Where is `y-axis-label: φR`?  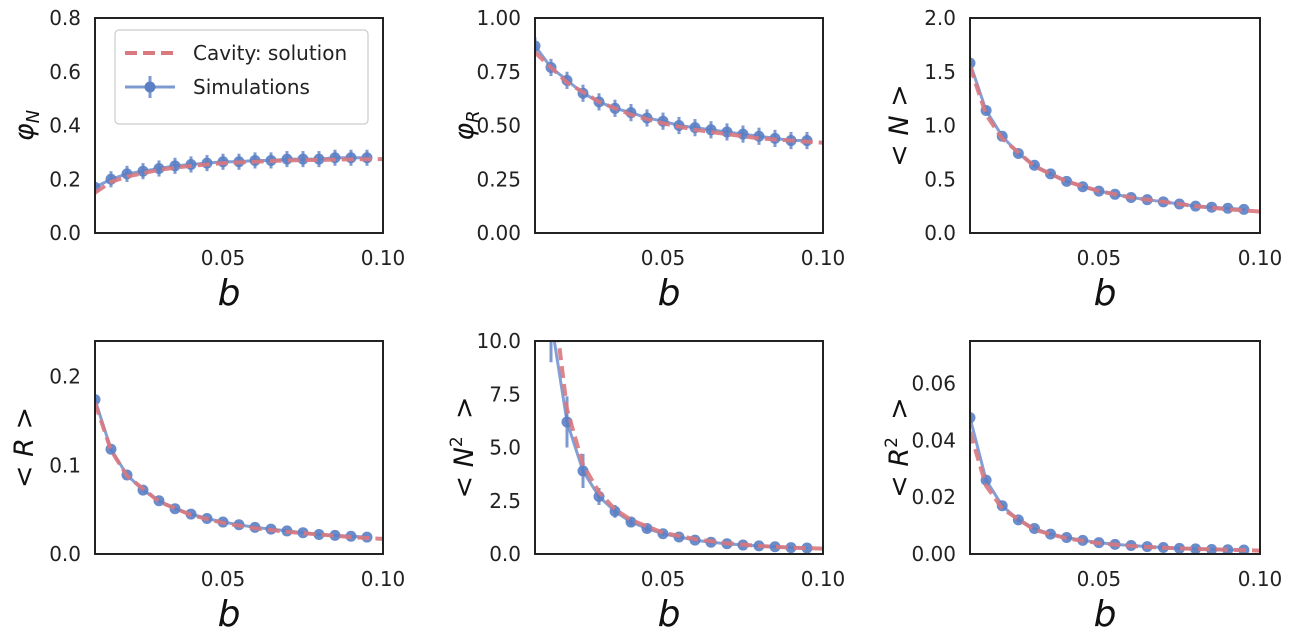 y-axis-label: φR is located at coordinates (466, 125).